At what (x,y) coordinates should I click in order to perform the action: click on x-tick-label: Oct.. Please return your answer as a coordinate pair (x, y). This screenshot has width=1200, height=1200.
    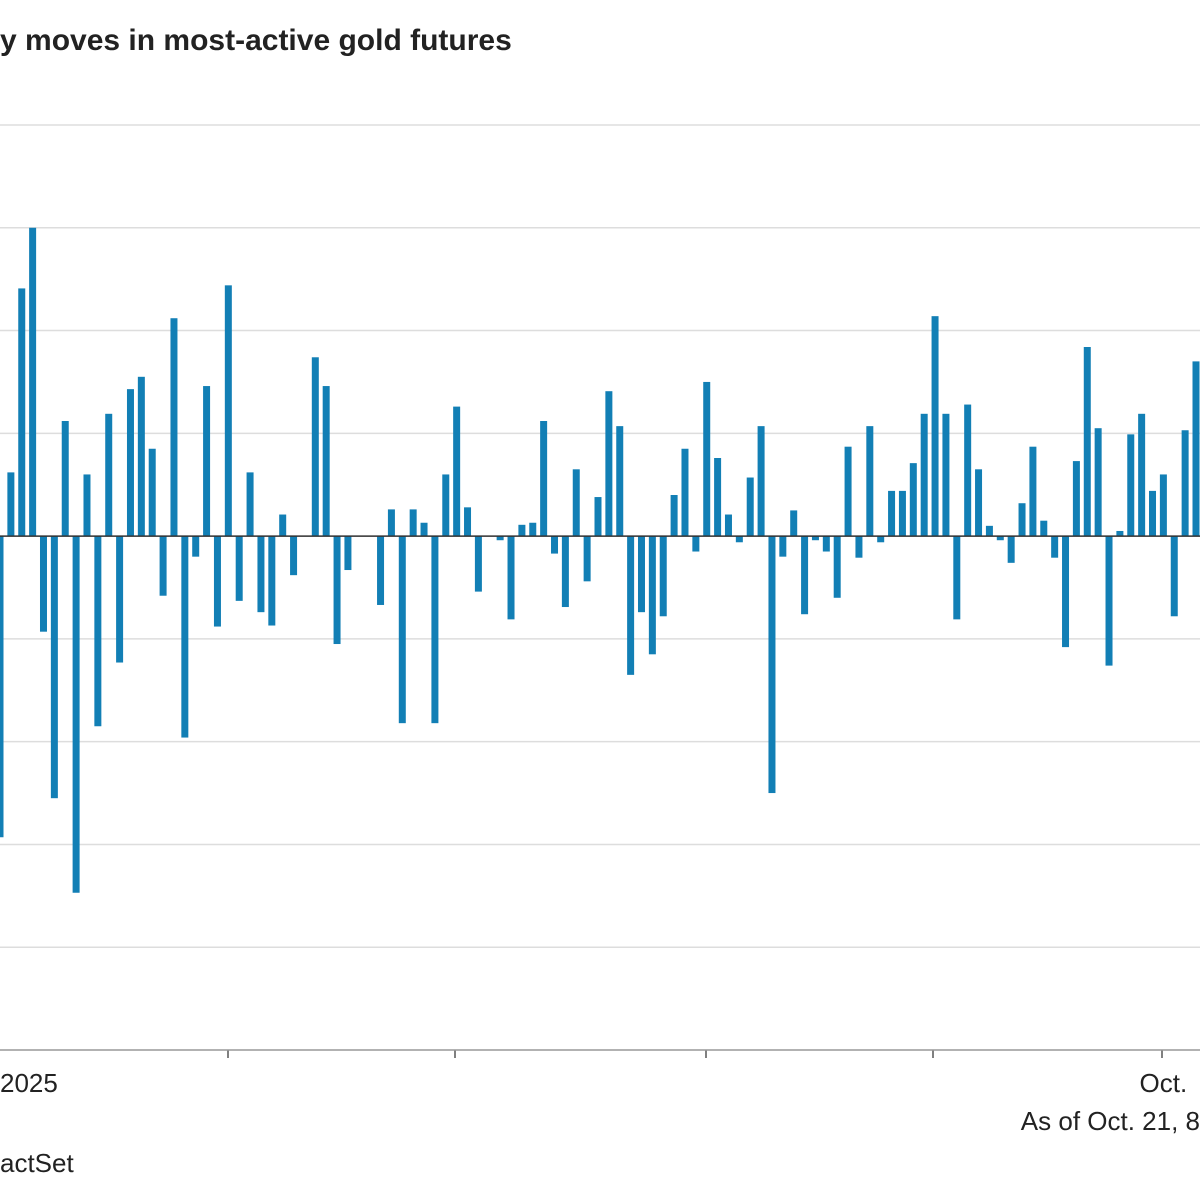
    Looking at the image, I should click on (1164, 1083).